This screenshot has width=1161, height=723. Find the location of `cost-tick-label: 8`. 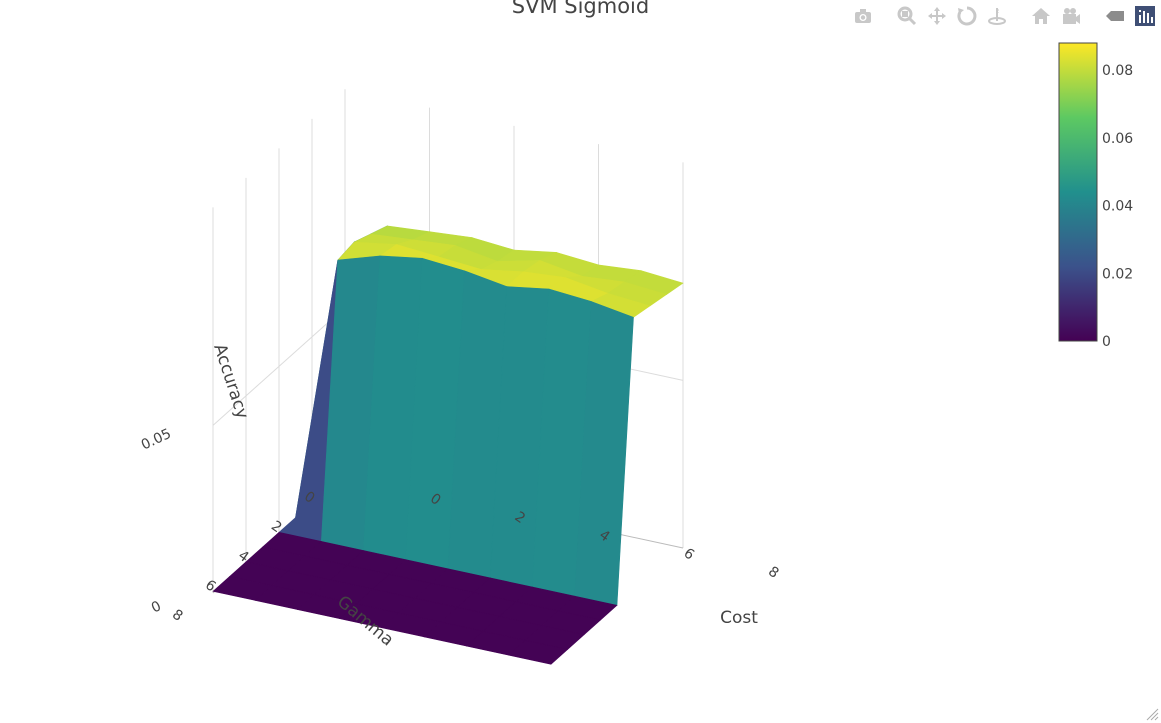

cost-tick-label: 8 is located at coordinates (773, 573).